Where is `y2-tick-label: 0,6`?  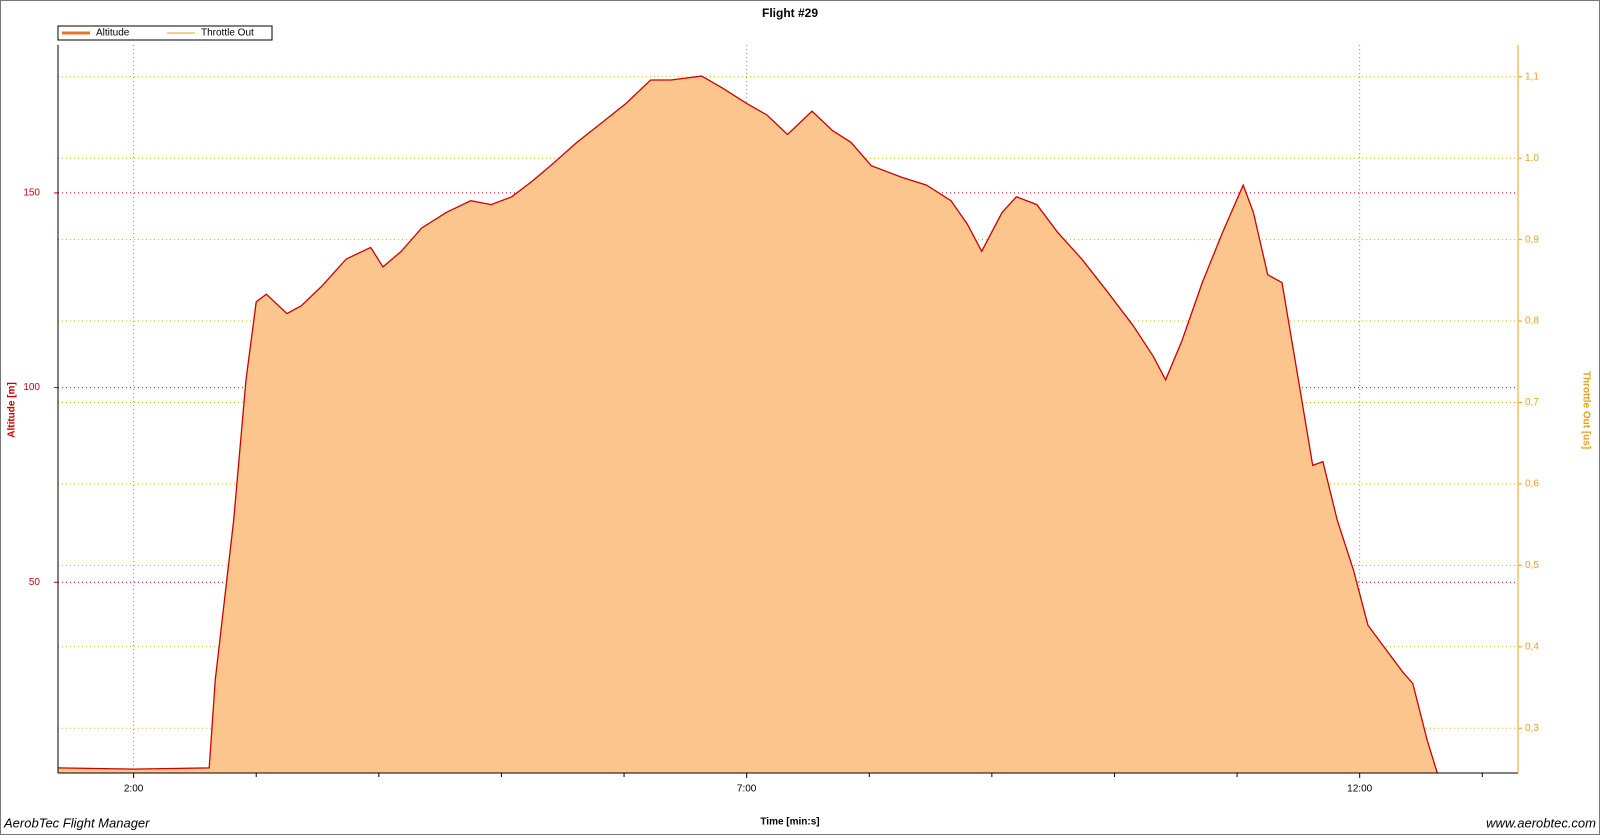
y2-tick-label: 0,6 is located at coordinates (1532, 484).